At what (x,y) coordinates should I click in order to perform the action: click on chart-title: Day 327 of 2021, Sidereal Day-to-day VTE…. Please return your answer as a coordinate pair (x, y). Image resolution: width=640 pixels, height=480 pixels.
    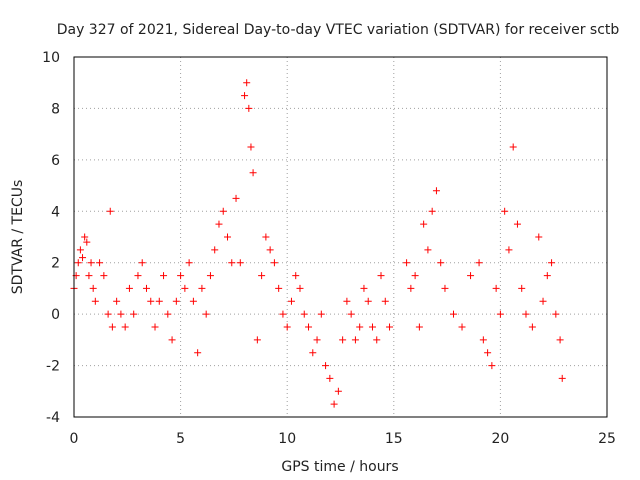
    Looking at the image, I should click on (338, 30).